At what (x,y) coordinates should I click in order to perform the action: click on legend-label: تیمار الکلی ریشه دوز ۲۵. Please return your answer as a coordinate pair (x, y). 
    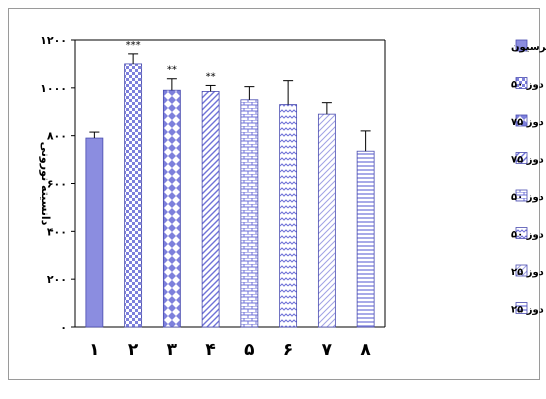
    Looking at the image, I should click on (528, 272).